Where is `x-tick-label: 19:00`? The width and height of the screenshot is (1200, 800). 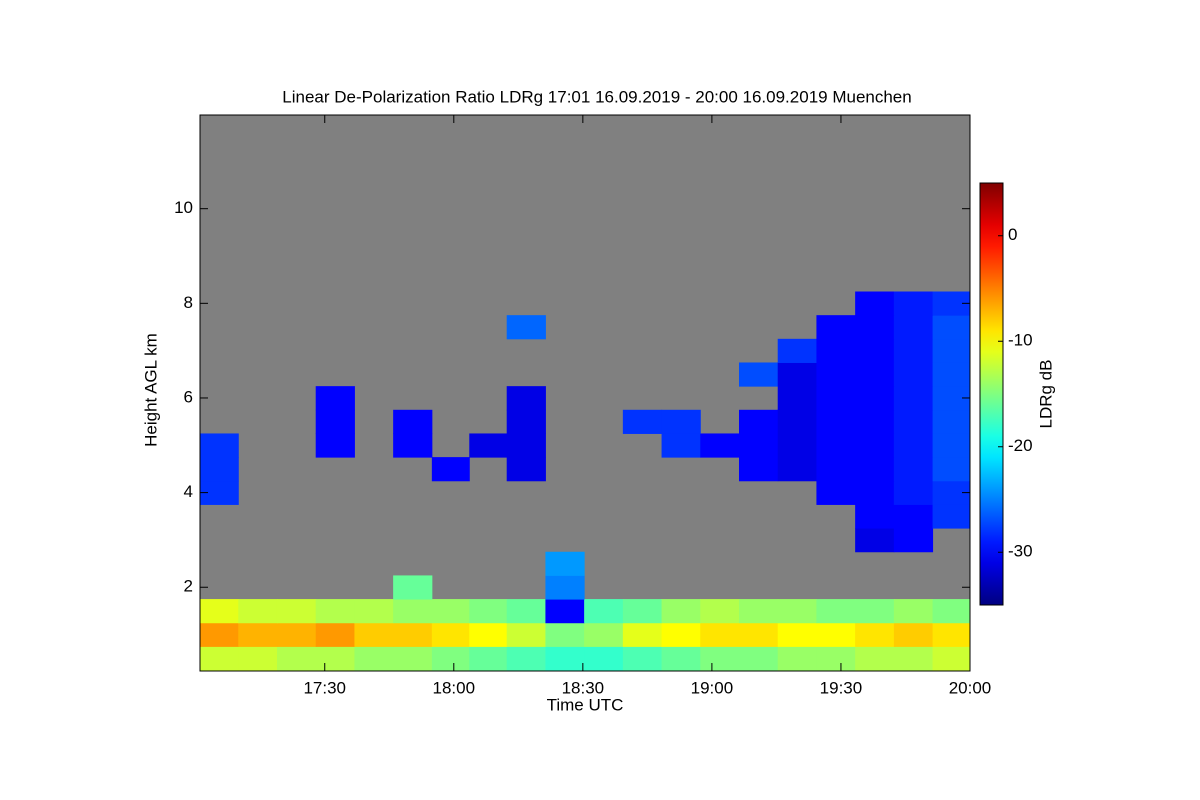 x-tick-label: 19:00 is located at coordinates (712, 687).